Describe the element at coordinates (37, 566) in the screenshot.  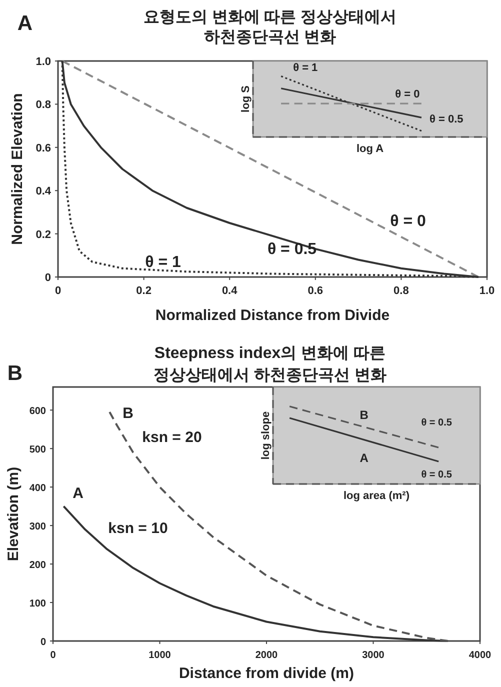
I see `y-tick-label: 200` at that location.